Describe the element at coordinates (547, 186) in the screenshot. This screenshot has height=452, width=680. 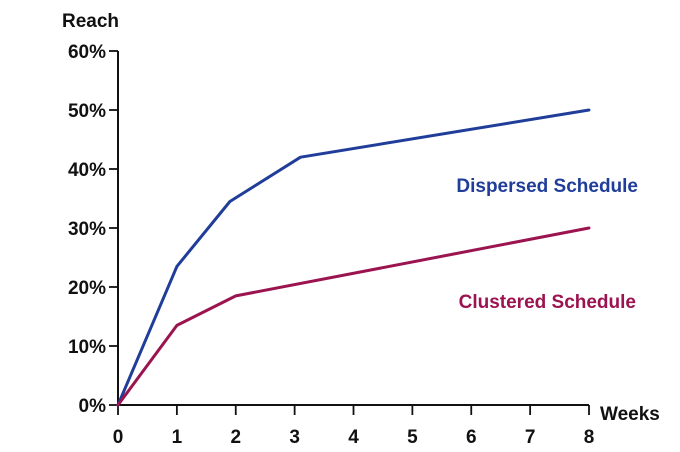
I see `series-label-dispersed: Dispersed Schedule` at that location.